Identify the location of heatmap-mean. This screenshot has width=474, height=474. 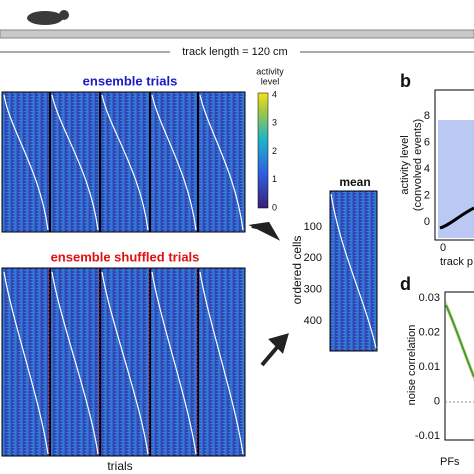
(353, 271).